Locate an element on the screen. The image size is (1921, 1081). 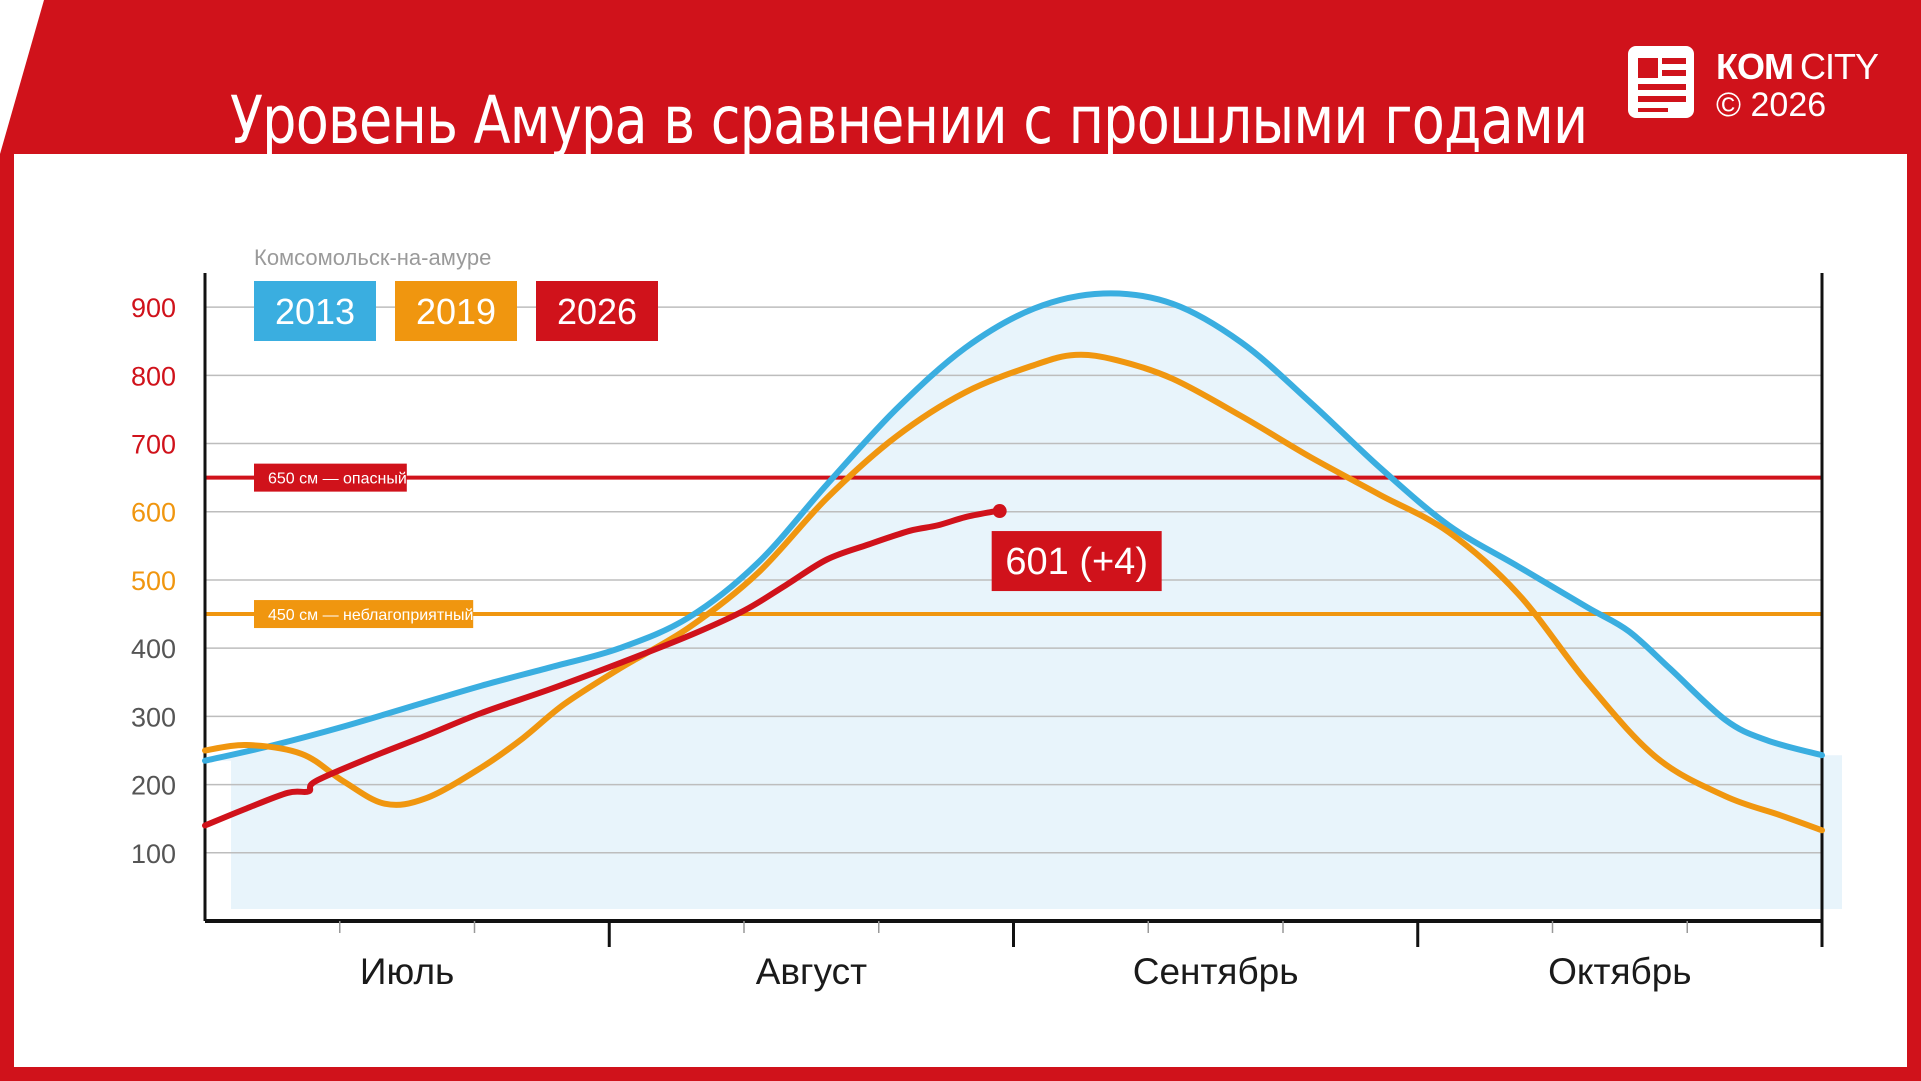
komcity-logo: КОМ CITY © 2026 is located at coordinates (1759, 87).